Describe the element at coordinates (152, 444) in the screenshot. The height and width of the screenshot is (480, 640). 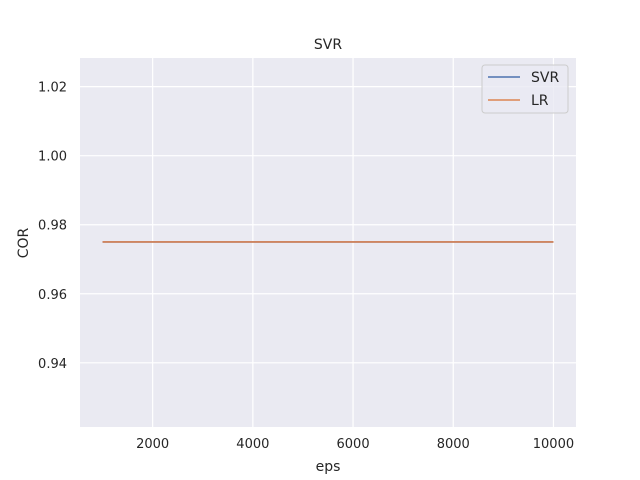
I see `x-tick-label: 2000` at that location.